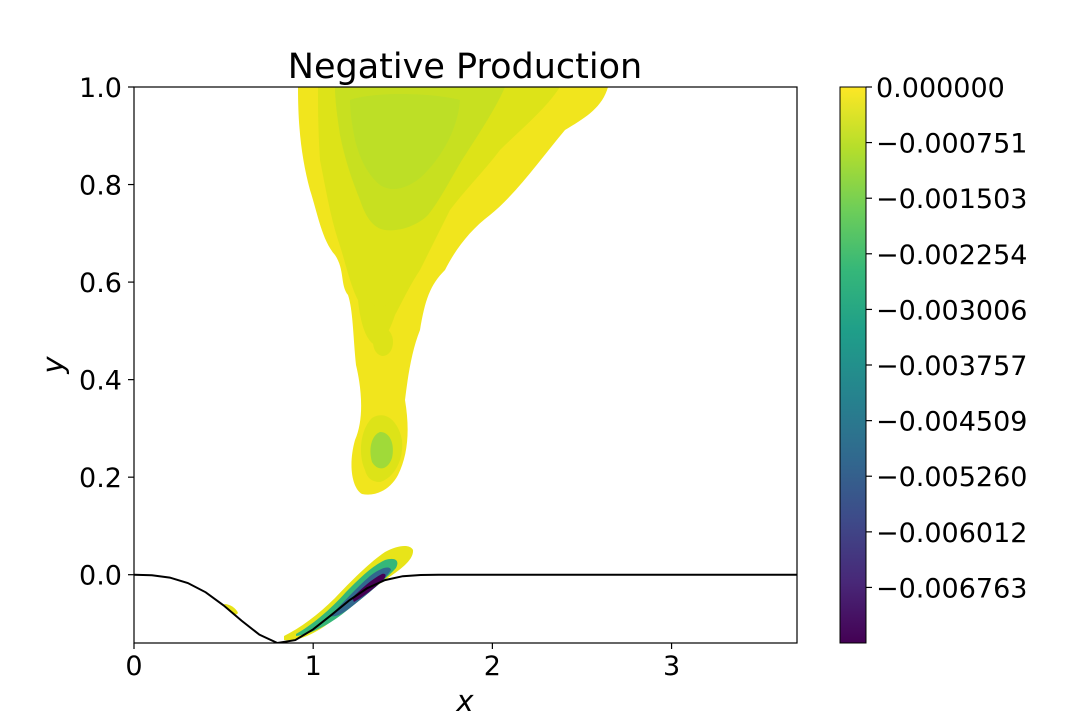 This screenshot has width=1070, height=723. What do you see at coordinates (313, 666) in the screenshot?
I see `x-tick-label: 1` at bounding box center [313, 666].